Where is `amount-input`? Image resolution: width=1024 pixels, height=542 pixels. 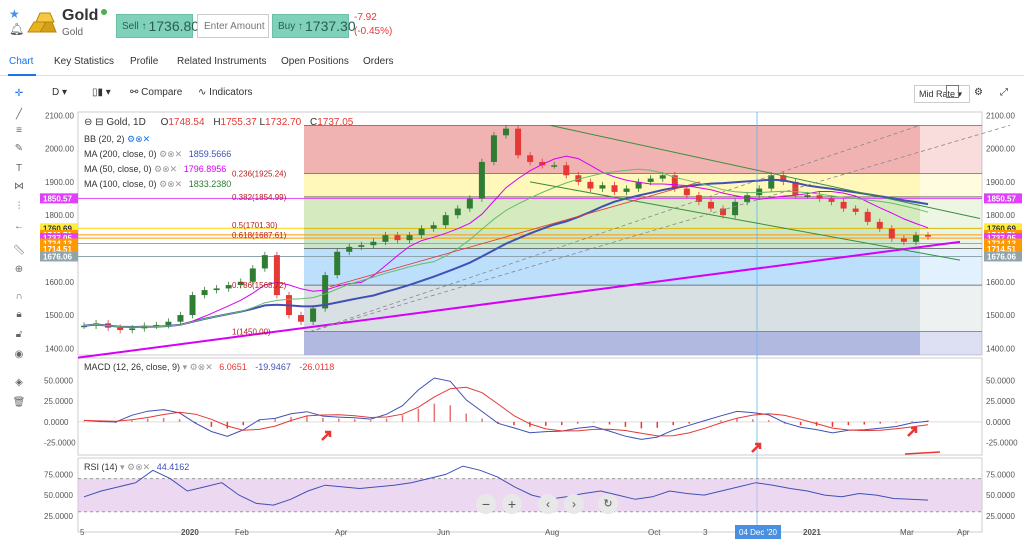
amount-input is located at coordinates (233, 26).